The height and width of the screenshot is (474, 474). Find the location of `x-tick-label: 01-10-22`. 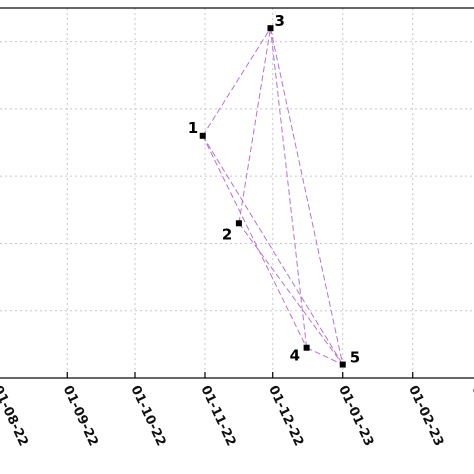

x-tick-label: 01-10-22 is located at coordinates (147, 415).